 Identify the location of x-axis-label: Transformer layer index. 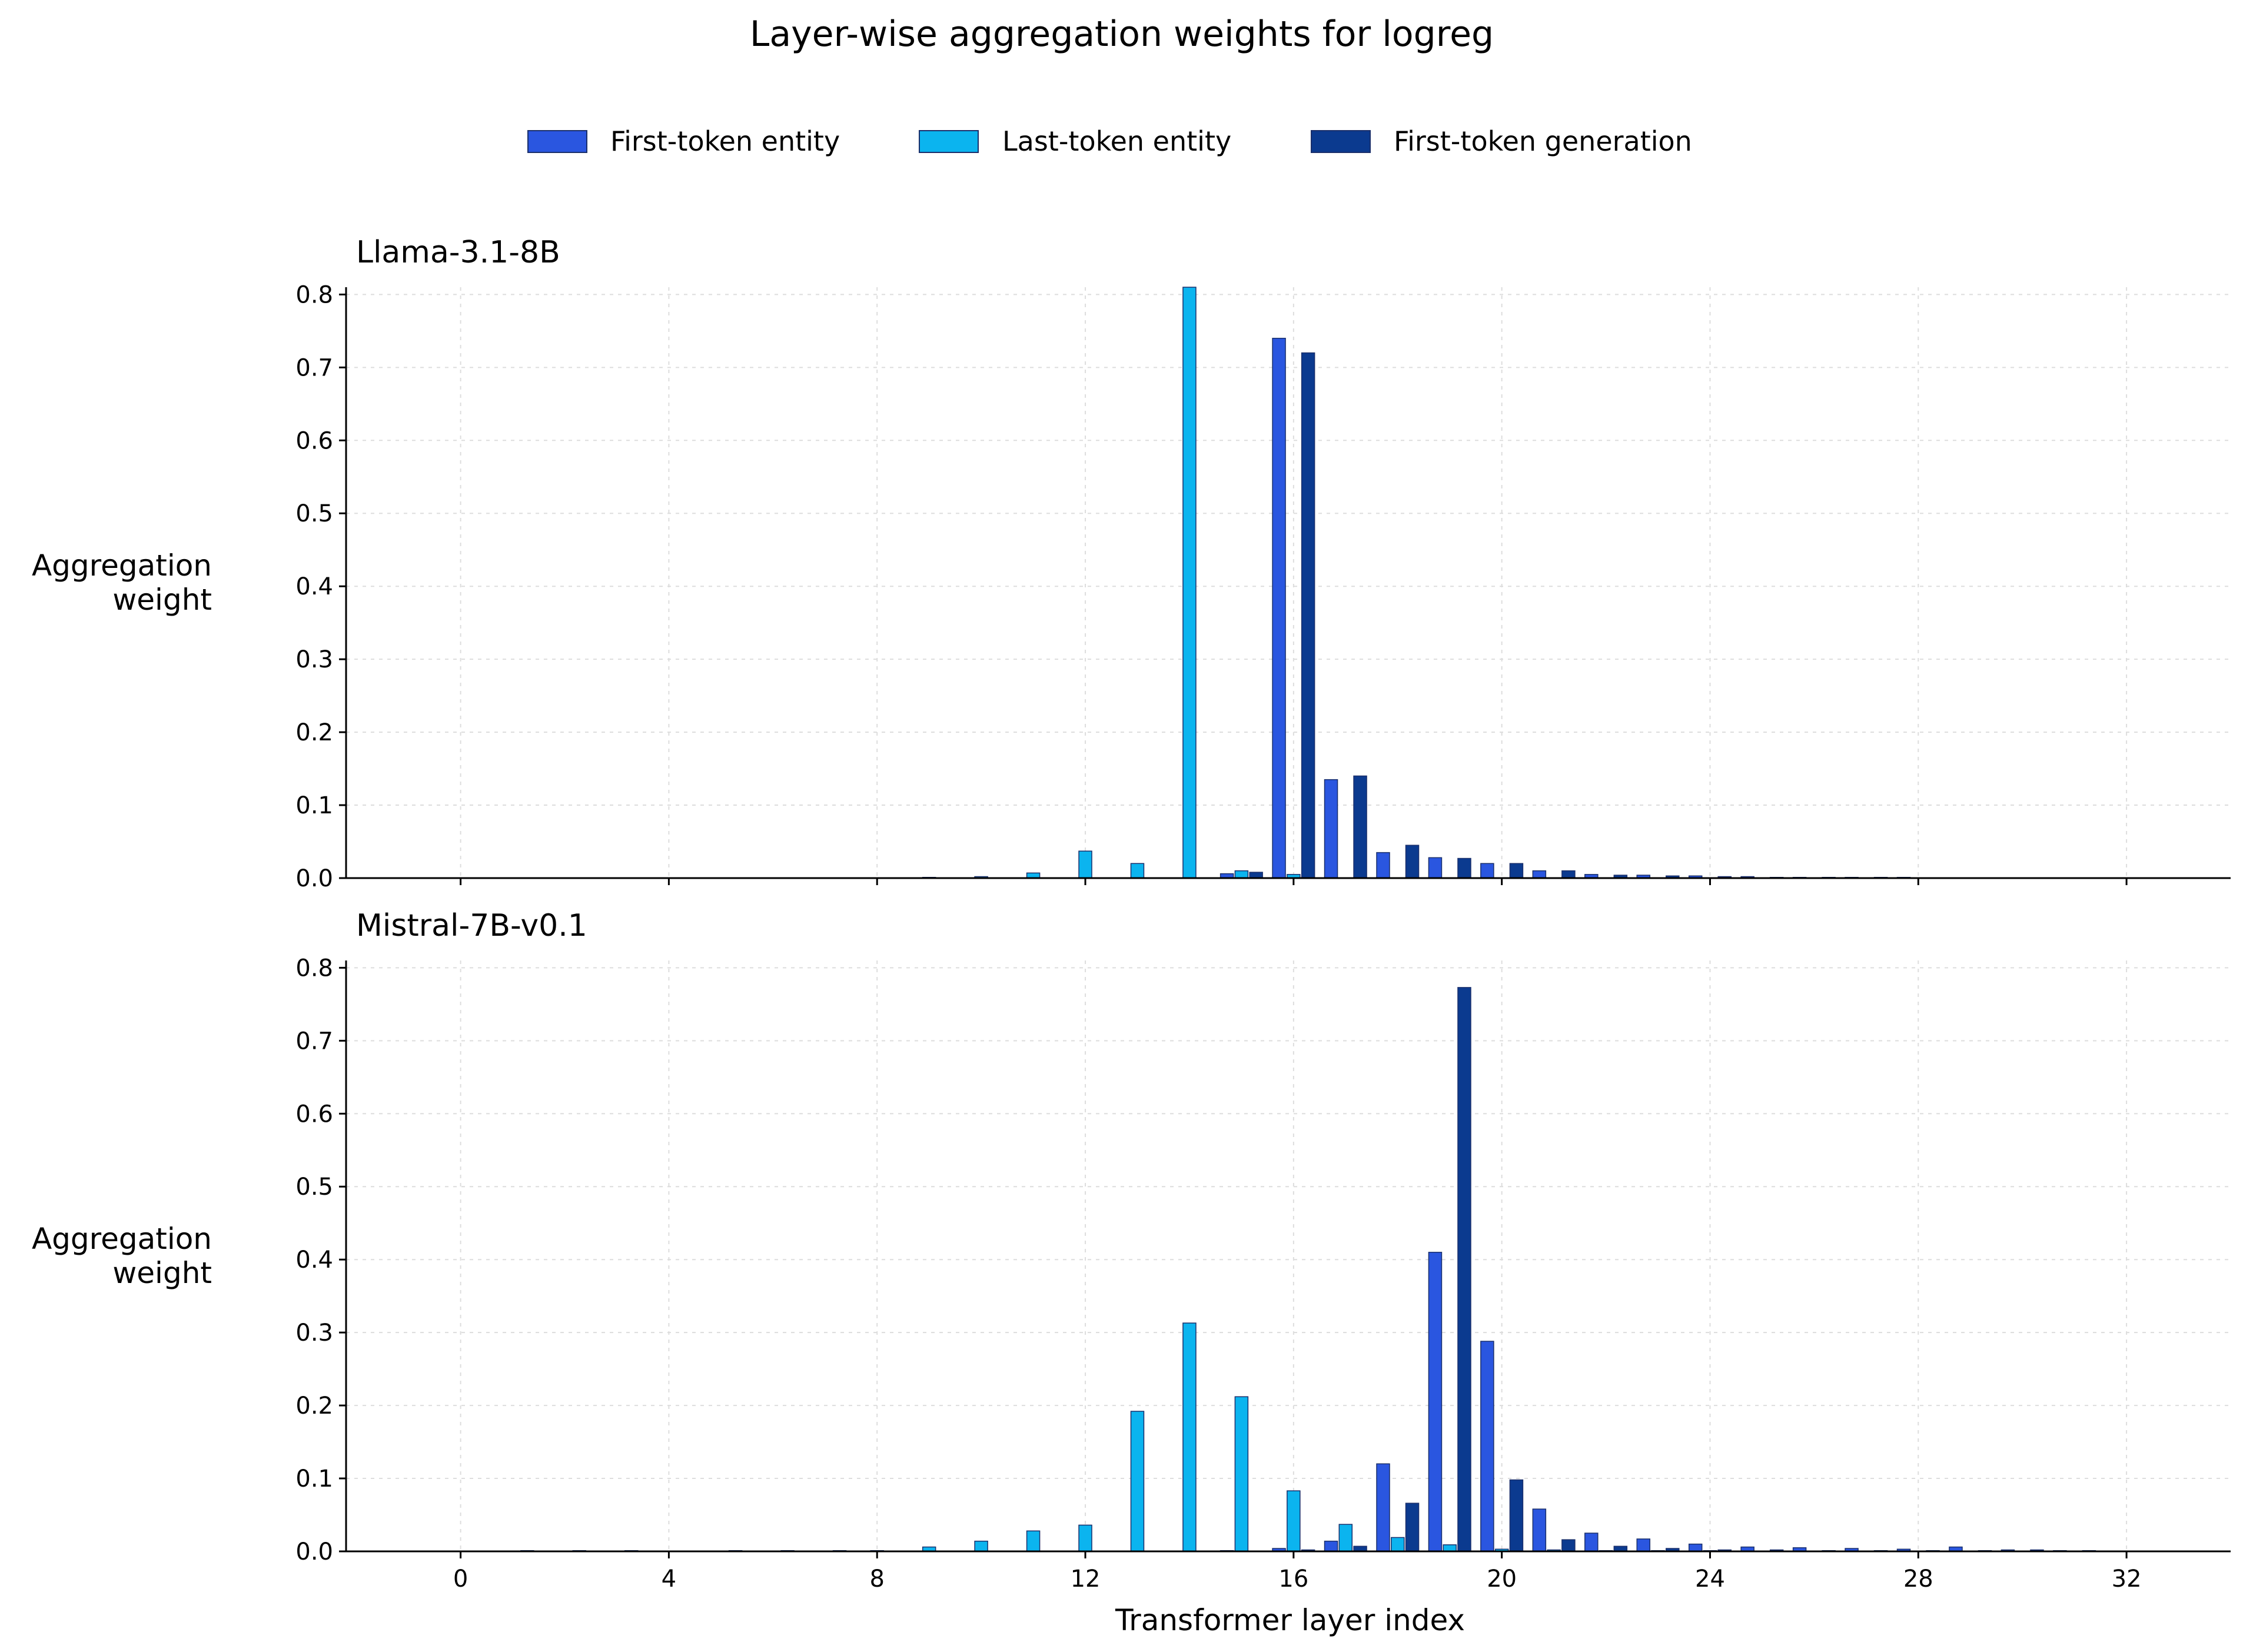
(1290, 1620).